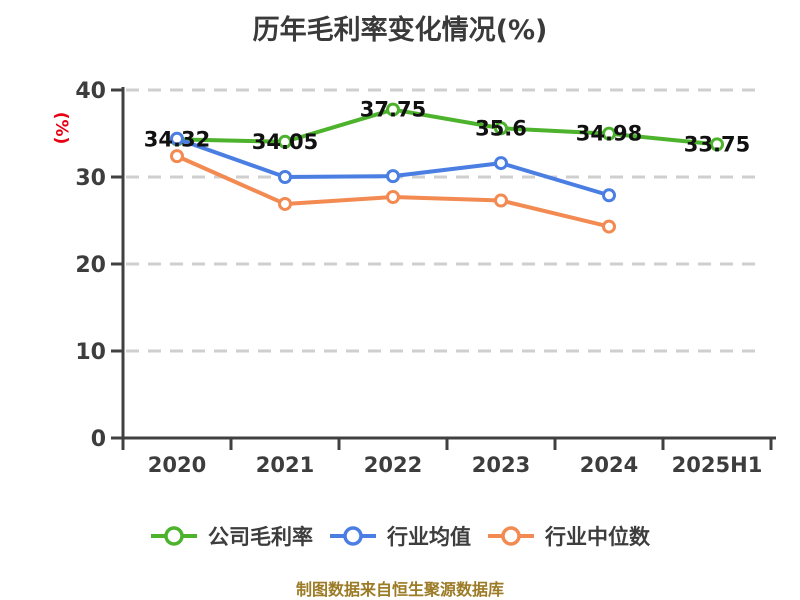 The image size is (800, 600). Describe the element at coordinates (717, 465) in the screenshot. I see `x-tick-label: 2025H1` at that location.